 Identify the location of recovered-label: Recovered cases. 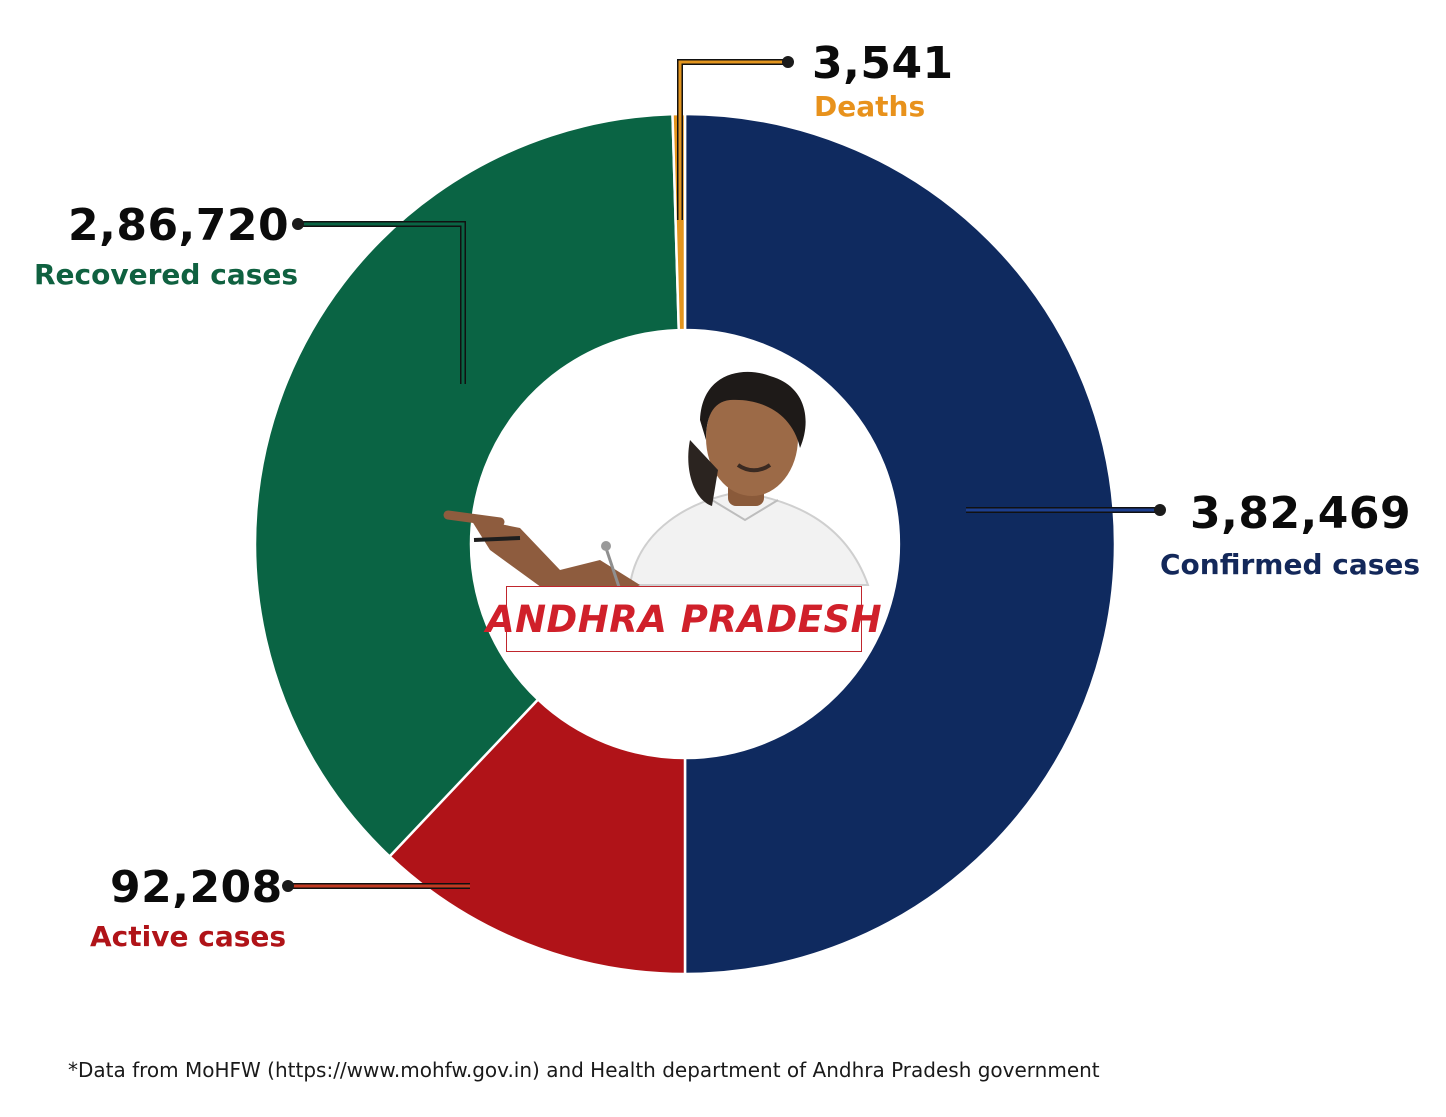
(166, 274).